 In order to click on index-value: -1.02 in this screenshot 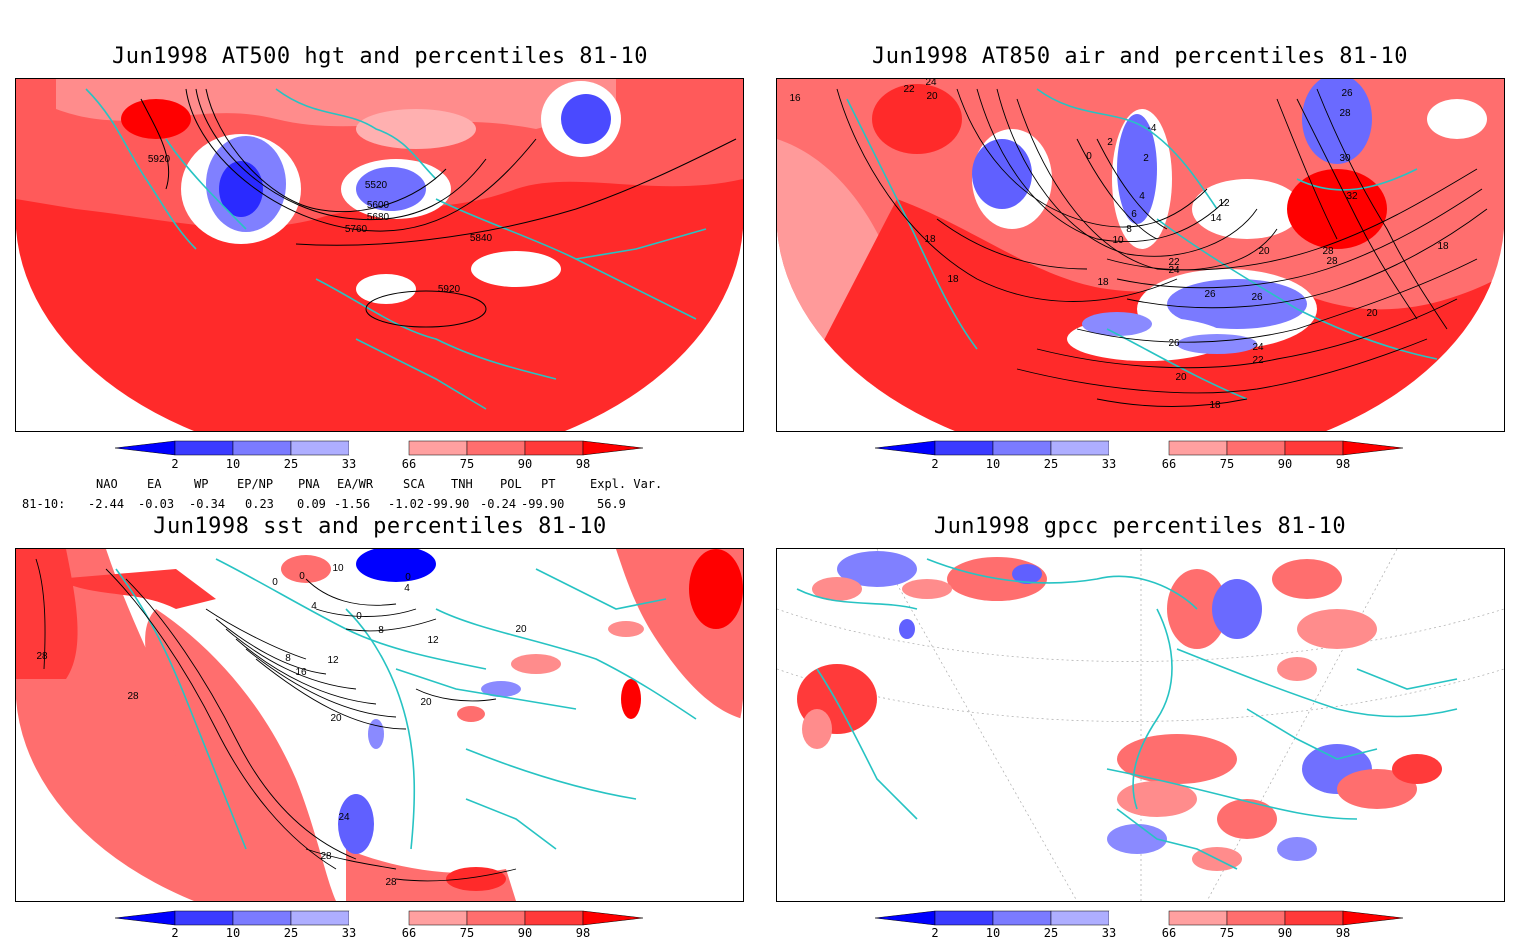, I will do `click(406, 504)`.